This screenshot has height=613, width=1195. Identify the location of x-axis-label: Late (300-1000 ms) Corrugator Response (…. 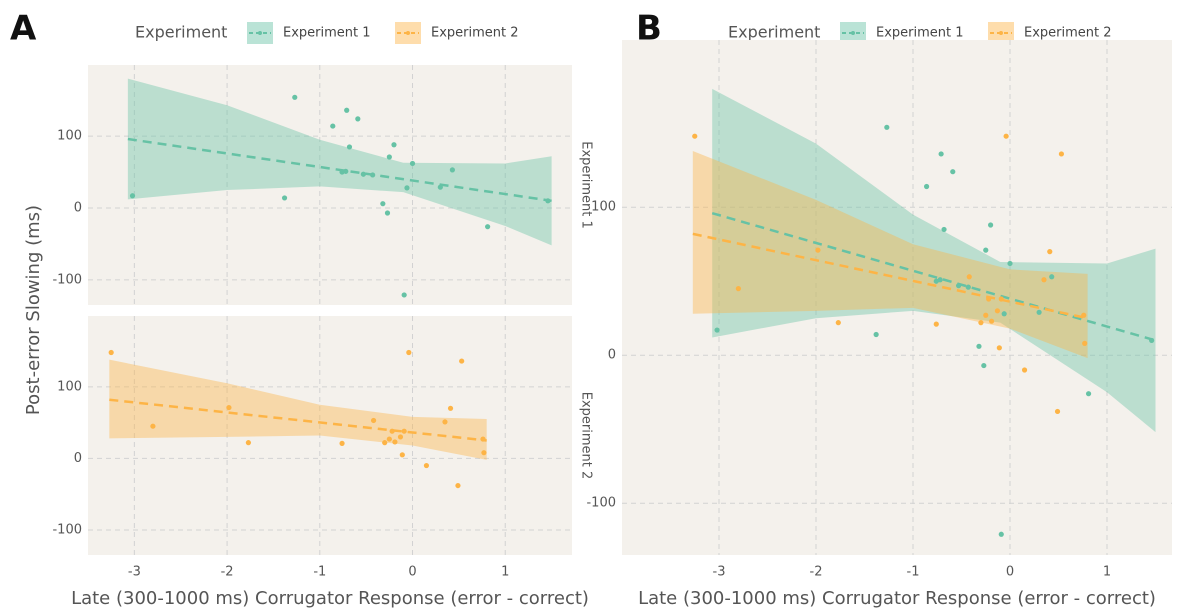
(330, 598).